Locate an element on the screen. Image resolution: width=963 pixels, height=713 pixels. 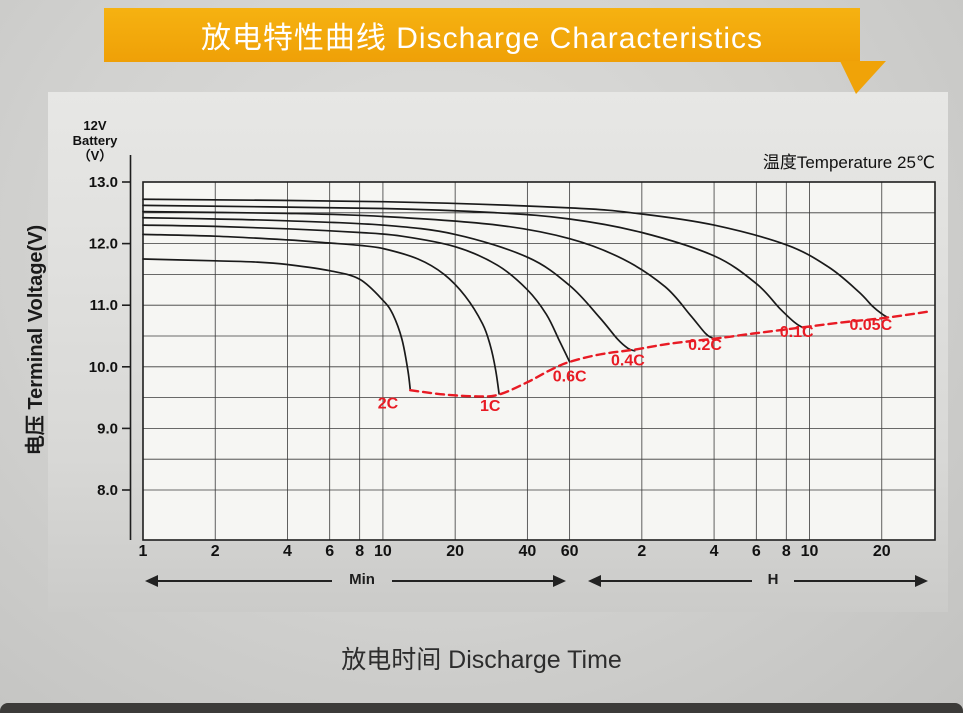
rate-label-0.4C: 0.4C is located at coordinates (628, 361).